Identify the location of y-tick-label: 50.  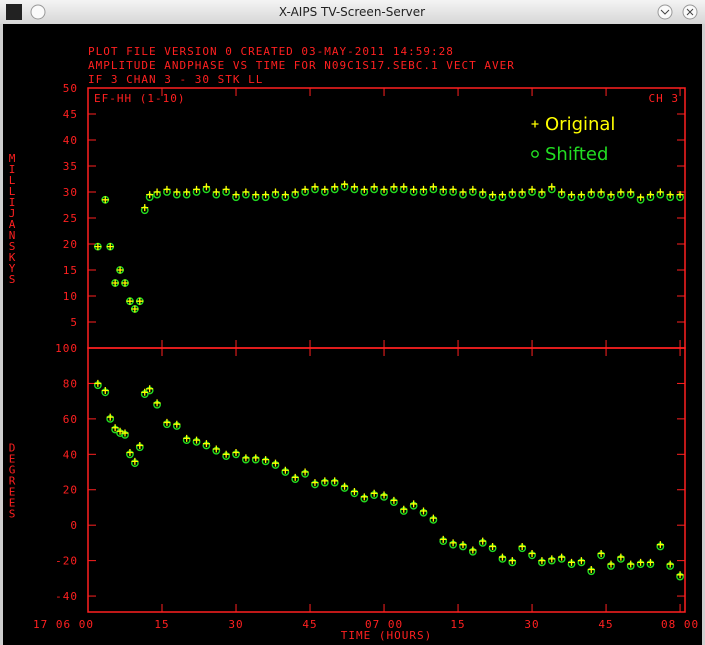
(70, 88).